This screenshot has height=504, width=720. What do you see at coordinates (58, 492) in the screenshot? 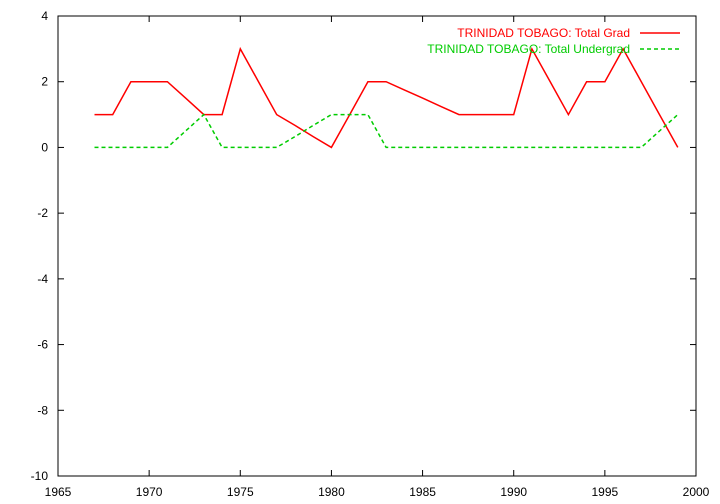
I see `x-tick-label: 1965` at bounding box center [58, 492].